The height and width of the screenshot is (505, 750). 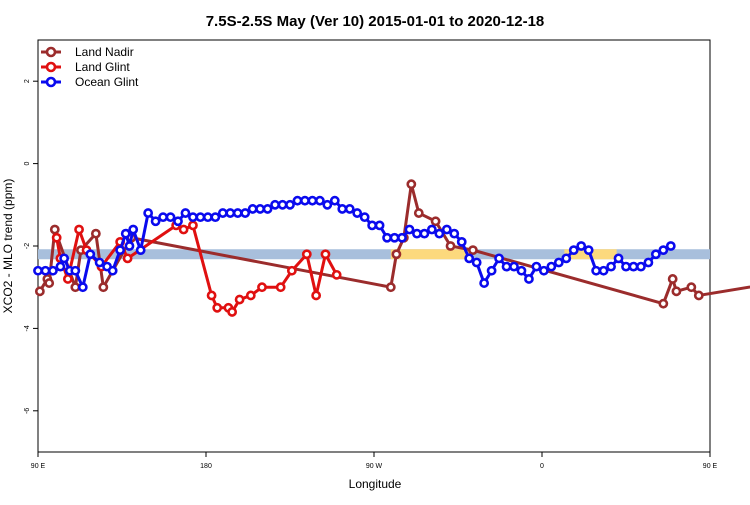 What do you see at coordinates (374, 461) in the screenshot?
I see `x-axis: 90 E 180 90 W 0 90 E` at bounding box center [374, 461].